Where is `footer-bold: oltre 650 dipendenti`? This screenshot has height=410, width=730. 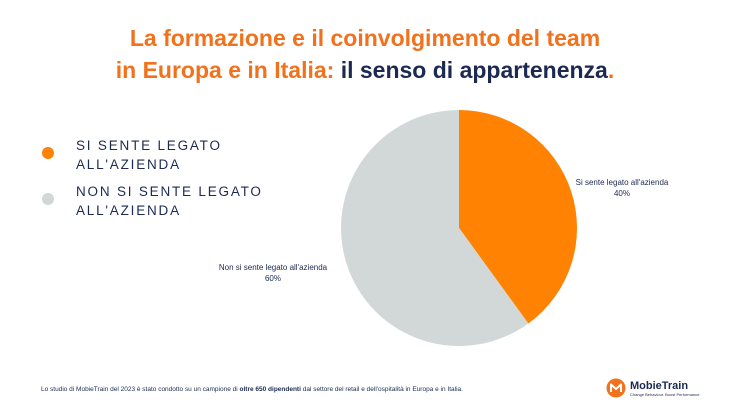 footer-bold: oltre 650 dipendenti is located at coordinates (270, 389).